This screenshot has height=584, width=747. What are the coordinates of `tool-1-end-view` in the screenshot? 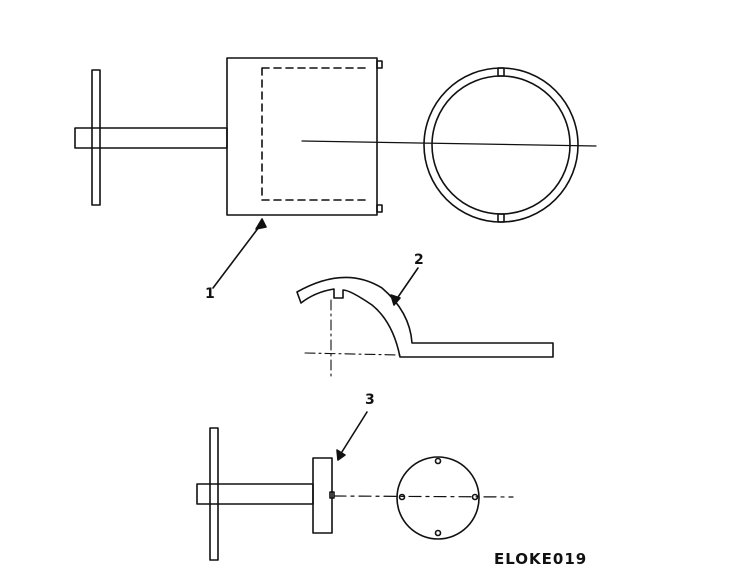 It's located at (501, 145).